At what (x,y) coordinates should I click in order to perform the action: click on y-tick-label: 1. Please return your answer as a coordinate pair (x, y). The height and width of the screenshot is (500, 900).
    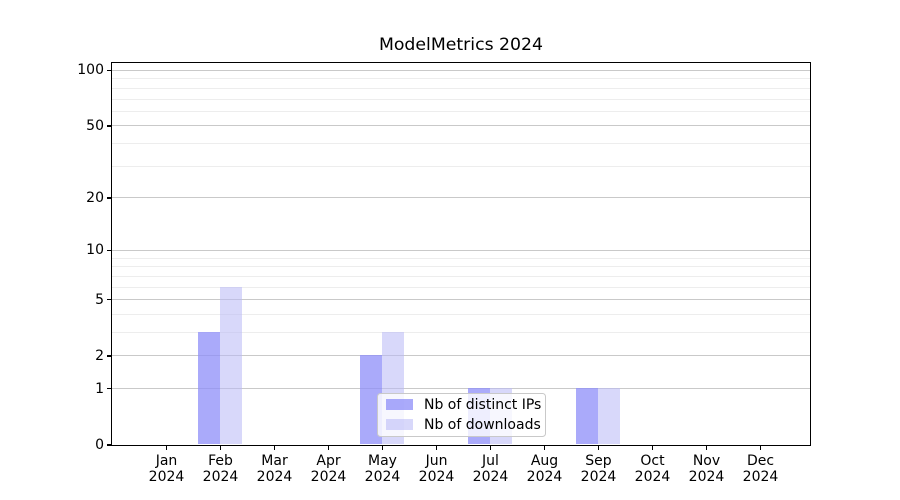
    Looking at the image, I should click on (99, 388).